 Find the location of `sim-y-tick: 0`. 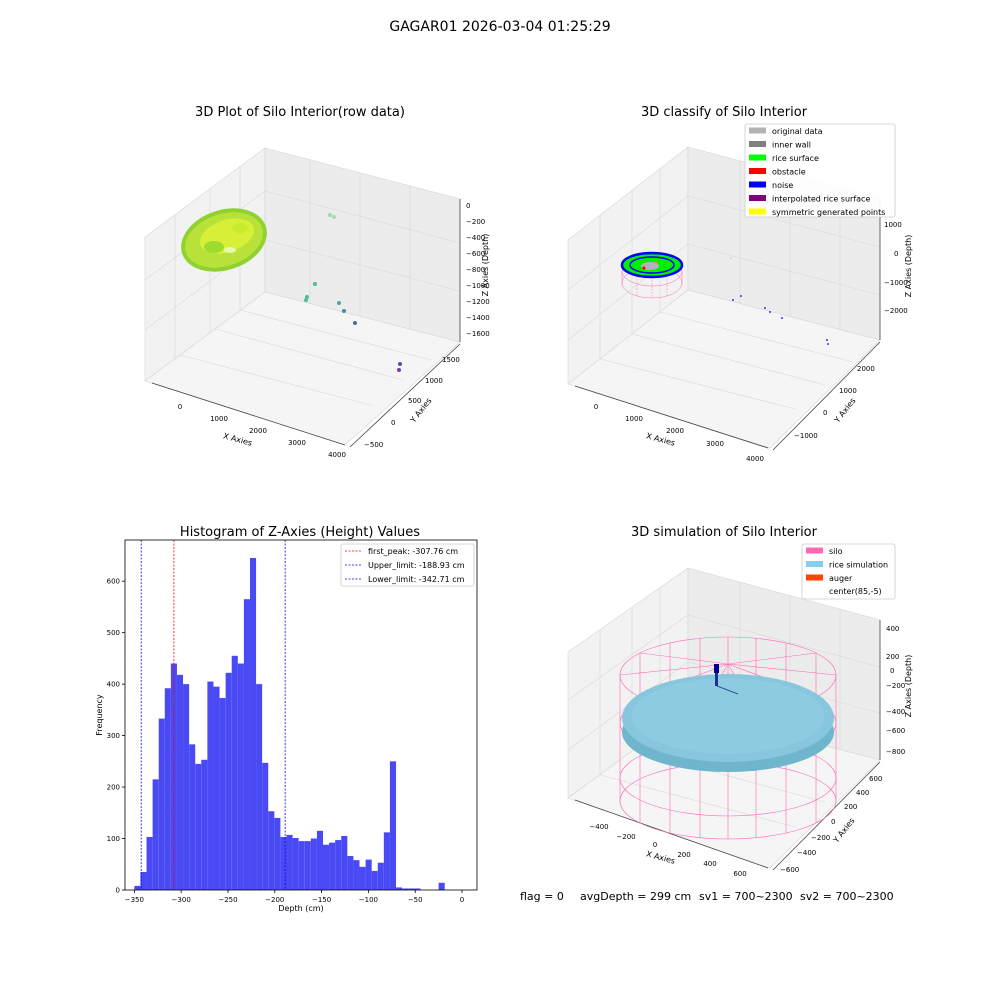

sim-y-tick: 0 is located at coordinates (833, 822).